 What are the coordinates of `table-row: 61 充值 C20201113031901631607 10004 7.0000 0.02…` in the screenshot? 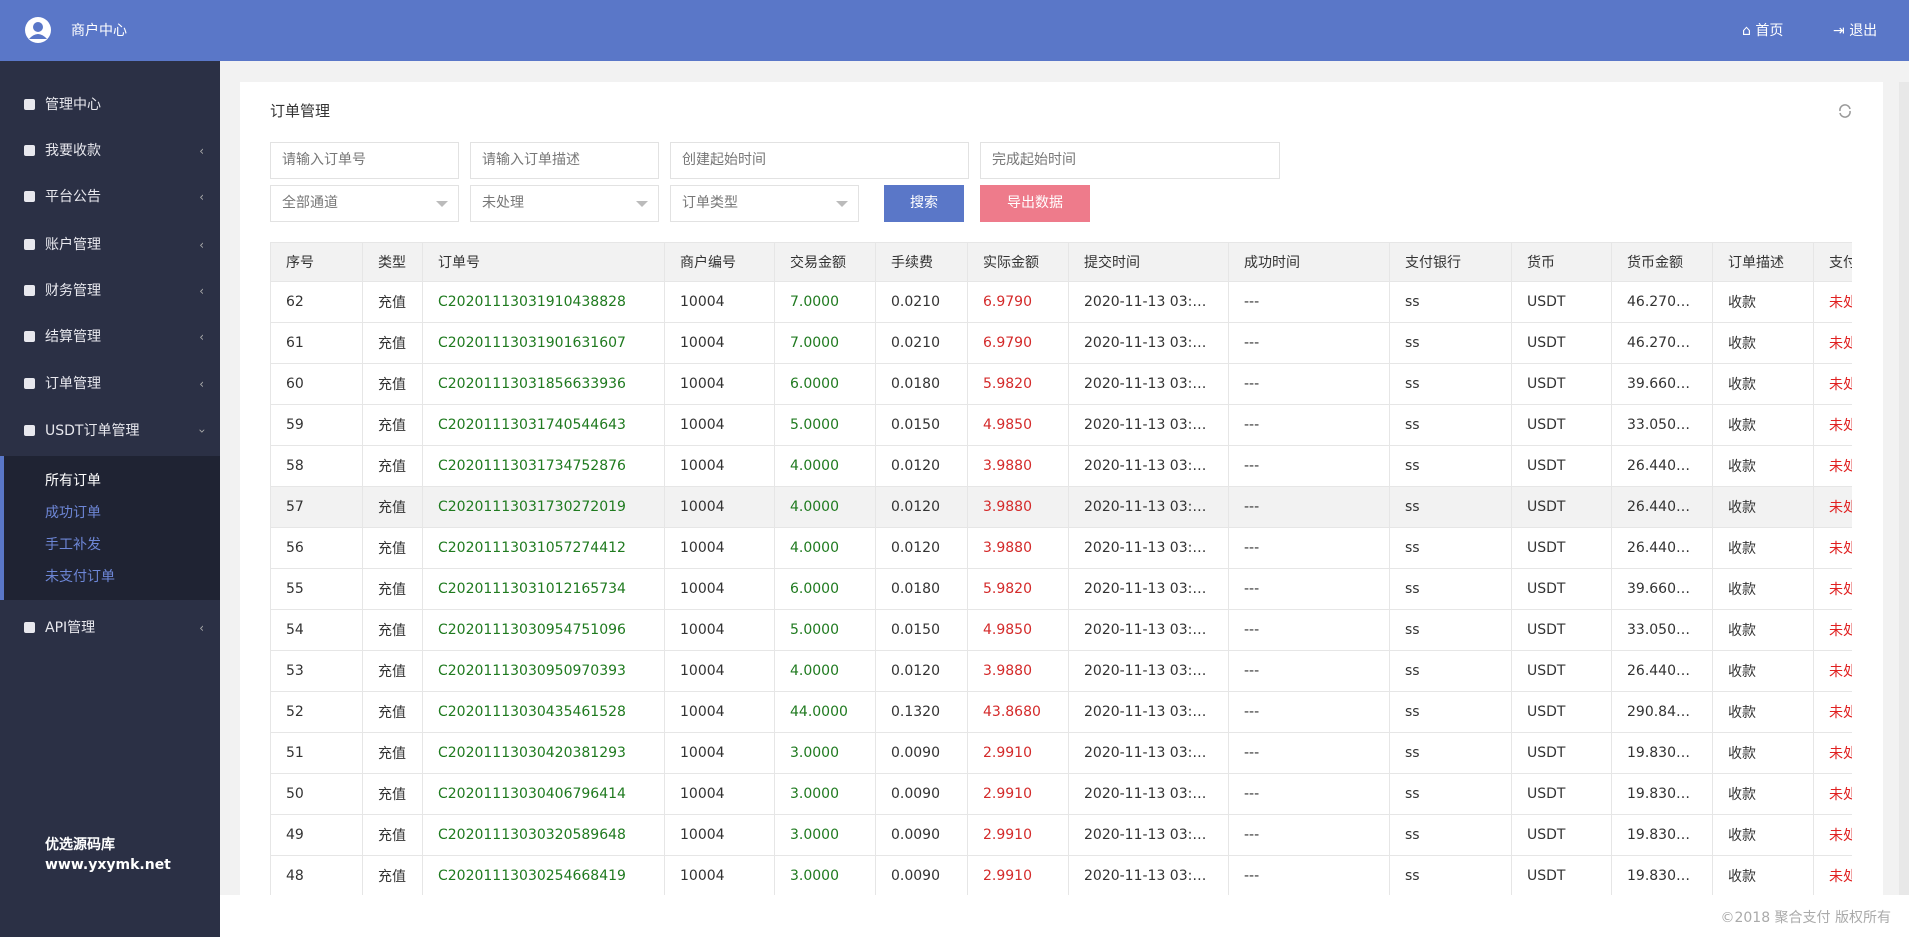 It's located at (1061, 343).